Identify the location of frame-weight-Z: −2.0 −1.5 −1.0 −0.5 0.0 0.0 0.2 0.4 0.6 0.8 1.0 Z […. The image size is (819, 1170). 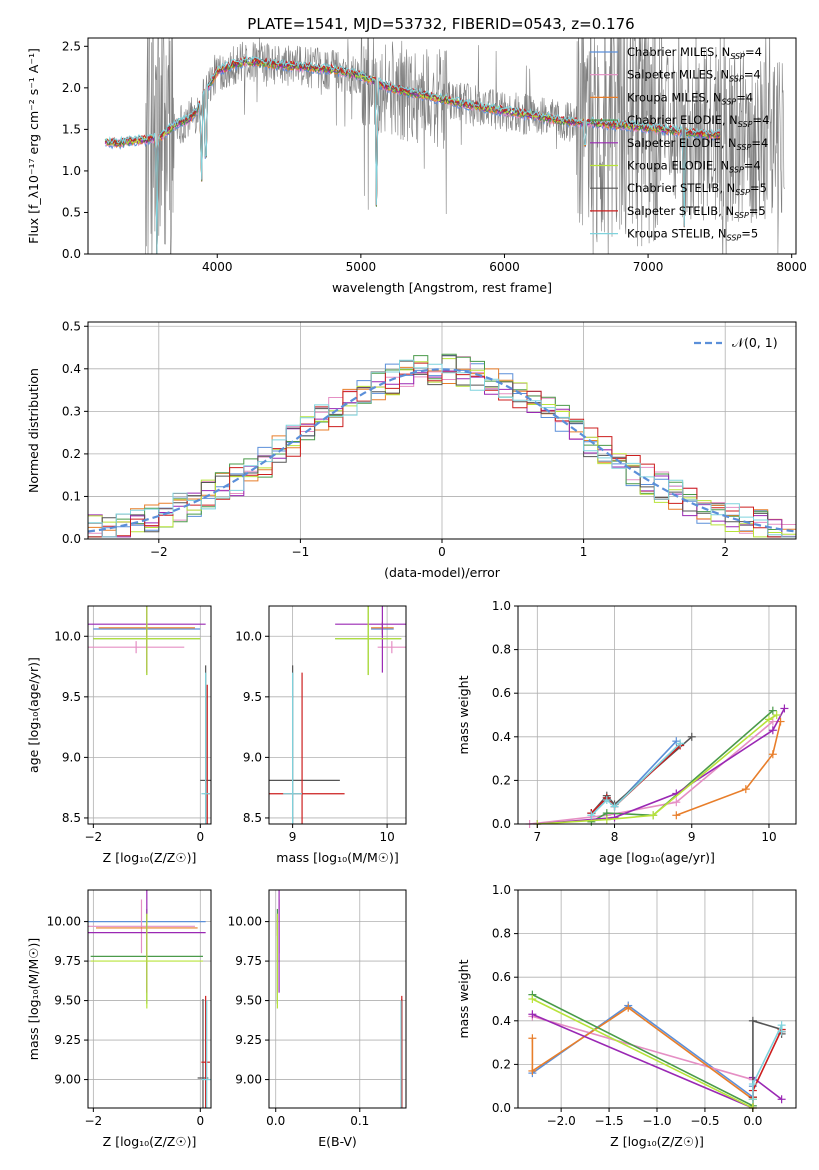
(626, 1016).